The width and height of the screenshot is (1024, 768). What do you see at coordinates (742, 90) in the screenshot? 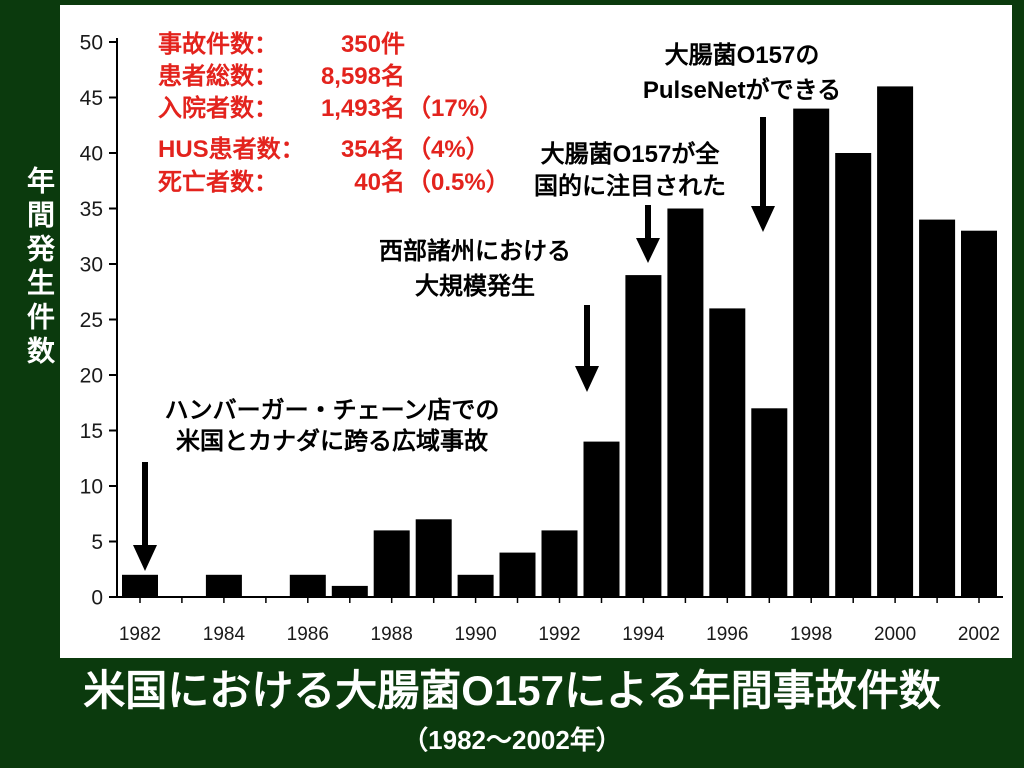
I see `annotation-line: PulseNetができる` at bounding box center [742, 90].